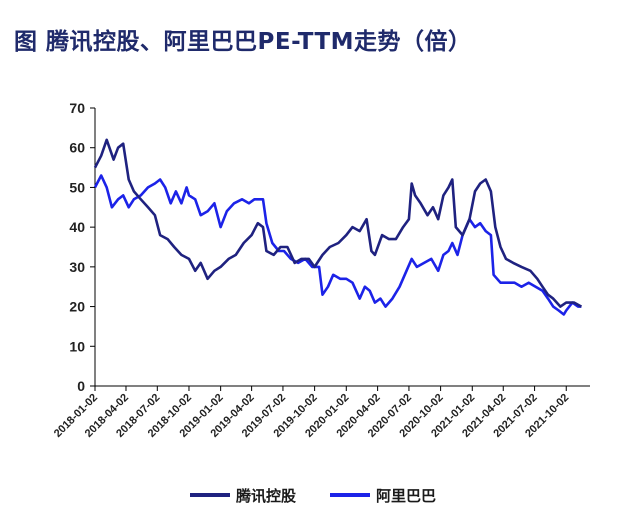  I want to click on y-tick-label: 20, so click(77, 307).